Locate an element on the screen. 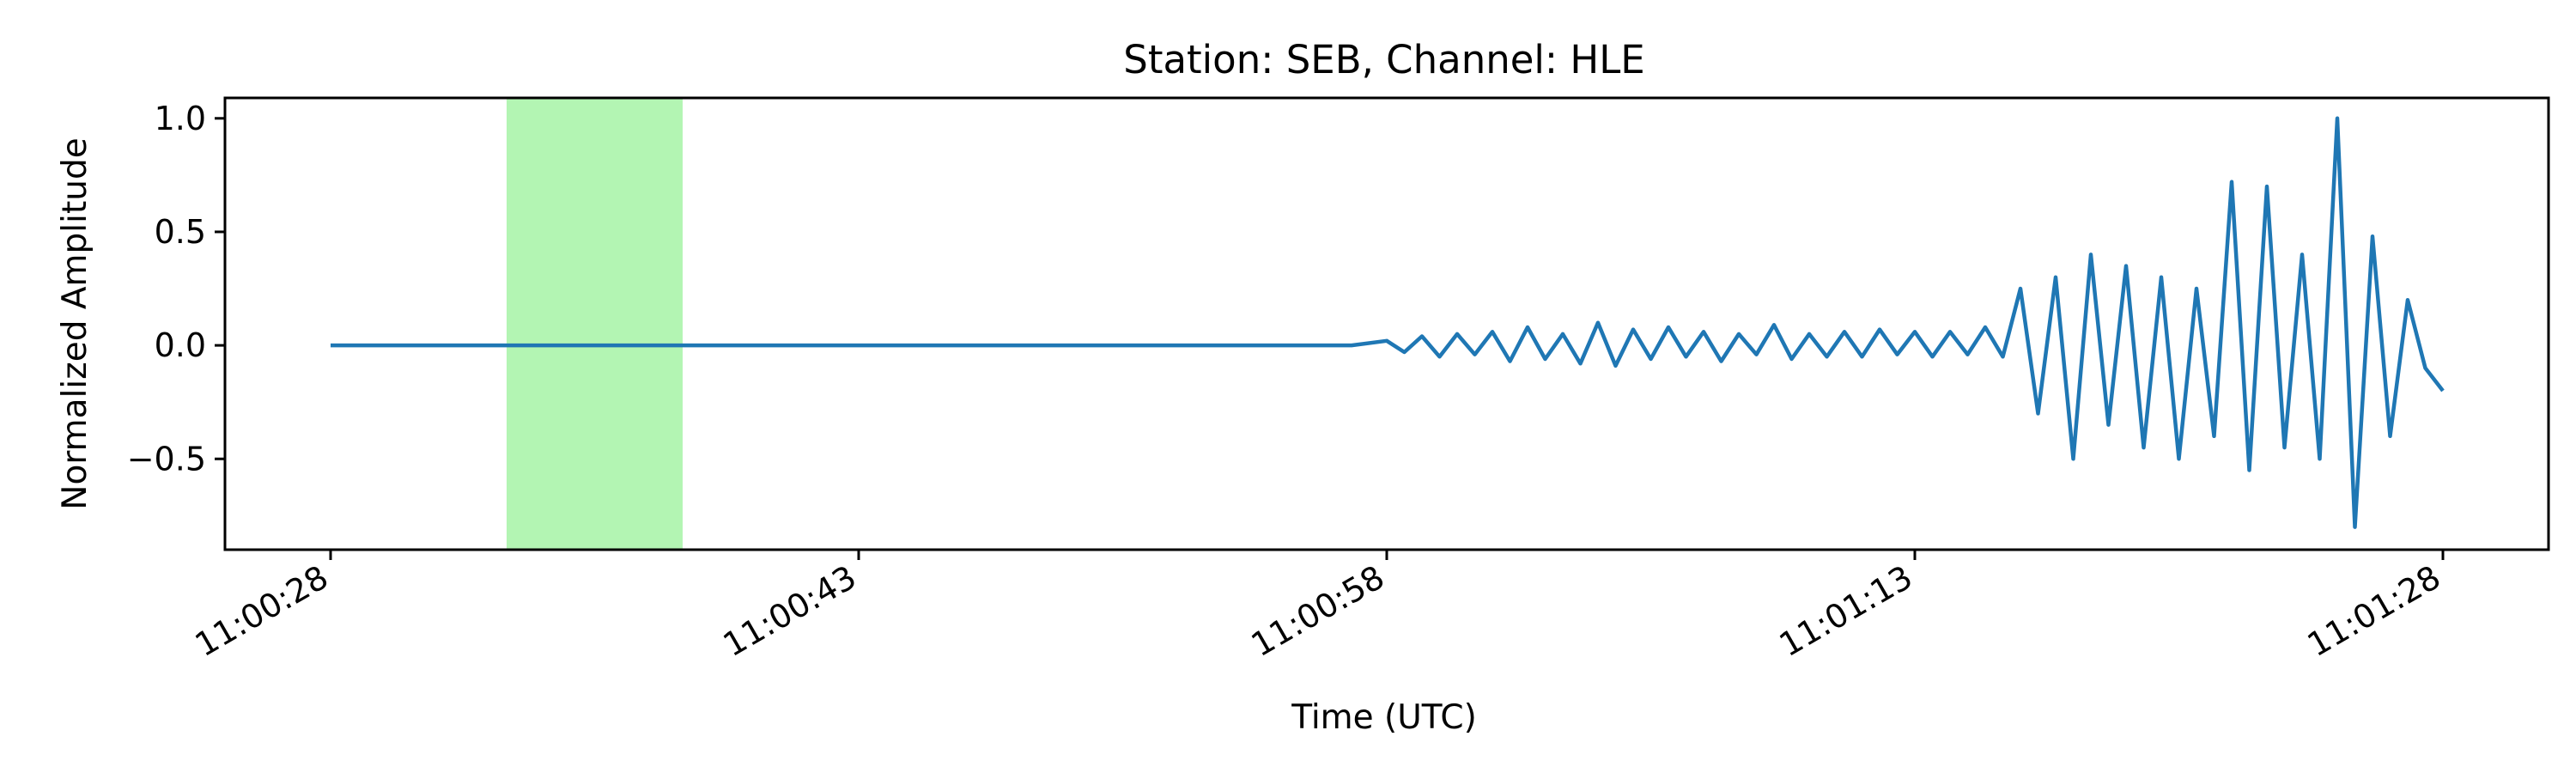 The image size is (2576, 773). y-tick-label: −0.5 is located at coordinates (166, 459).